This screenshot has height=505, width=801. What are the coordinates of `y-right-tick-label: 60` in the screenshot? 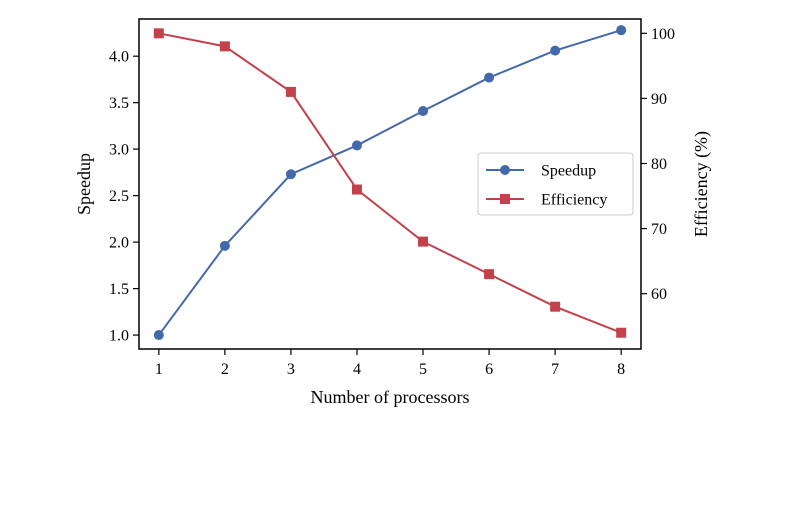 It's located at (659, 294).